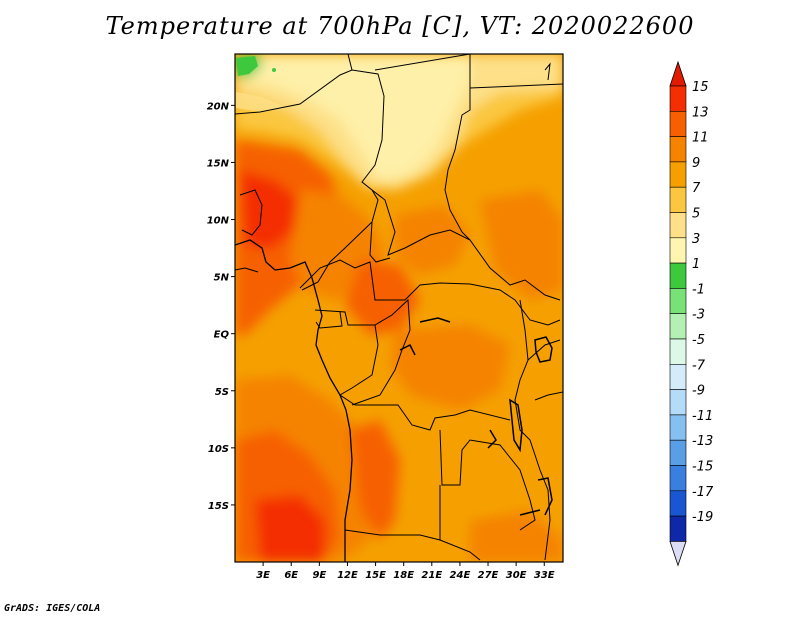 This screenshot has height=618, width=800. Describe the element at coordinates (516, 425) in the screenshot. I see `lake-tanganyika` at that location.